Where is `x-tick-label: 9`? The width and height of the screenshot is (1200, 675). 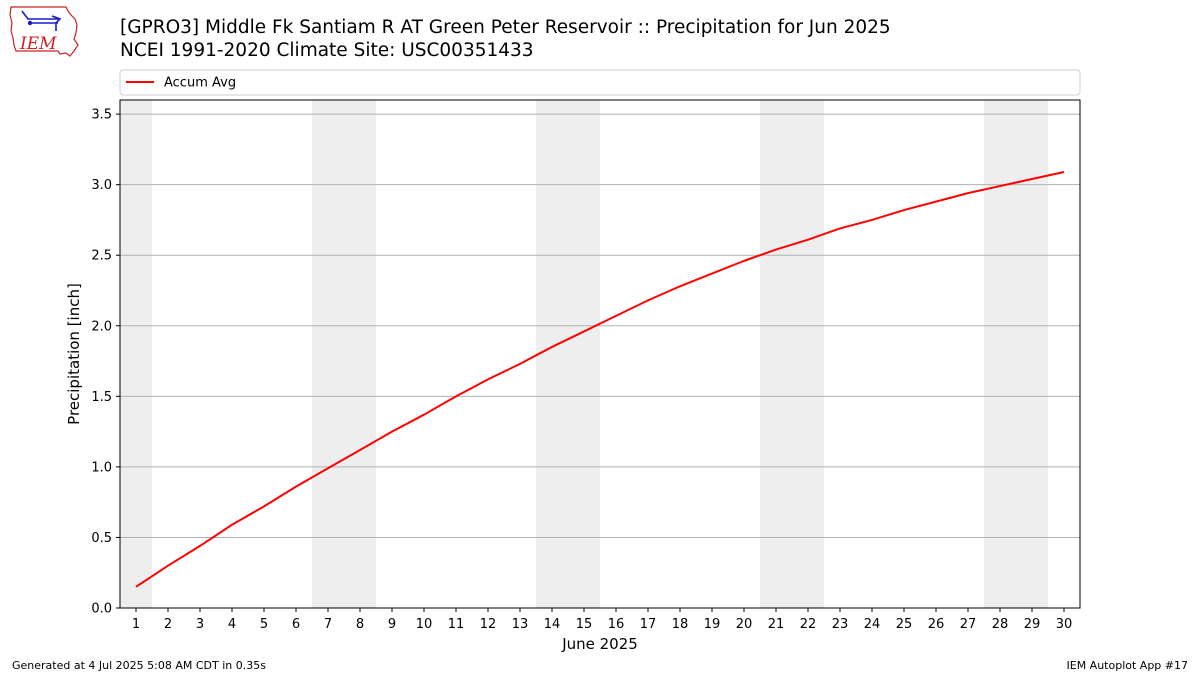
x-tick-label: 9 is located at coordinates (392, 624).